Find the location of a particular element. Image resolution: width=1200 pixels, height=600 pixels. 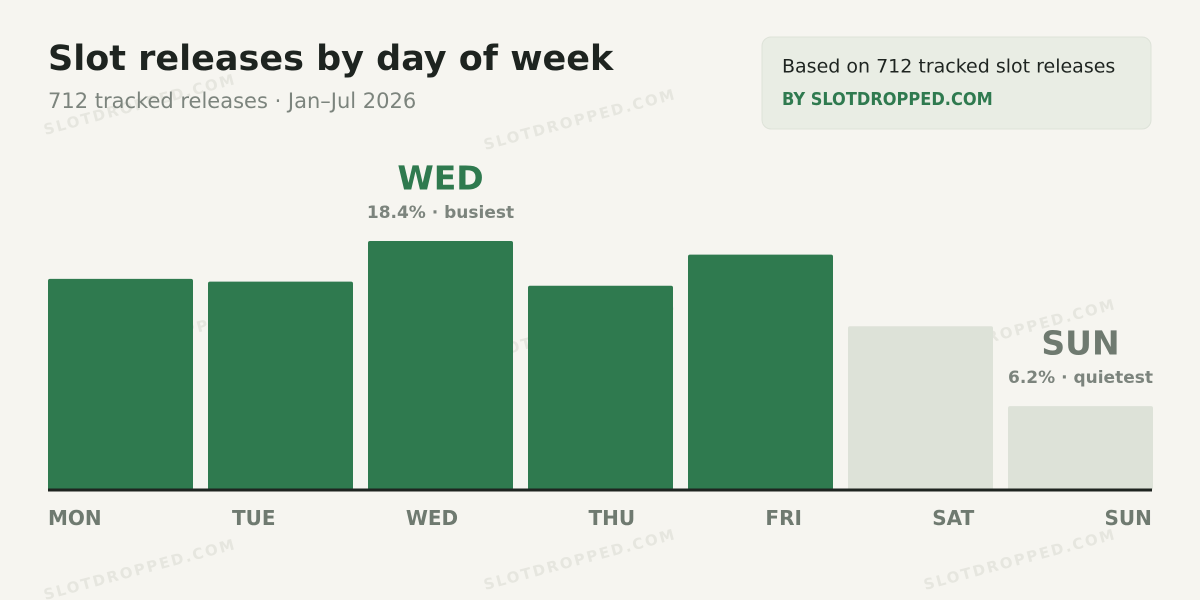

x-tick-label: MON is located at coordinates (75, 518).